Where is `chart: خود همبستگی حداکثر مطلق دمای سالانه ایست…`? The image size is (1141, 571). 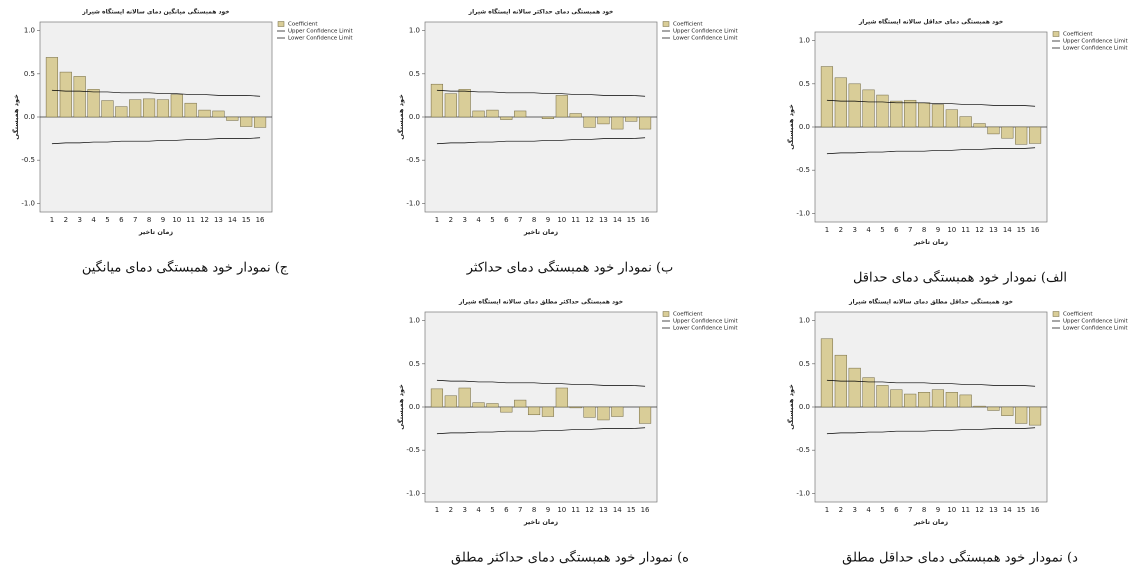 chart: خود همبستگی حداکثر مطلق دمای سالانه ایست… is located at coordinates (568, 432).